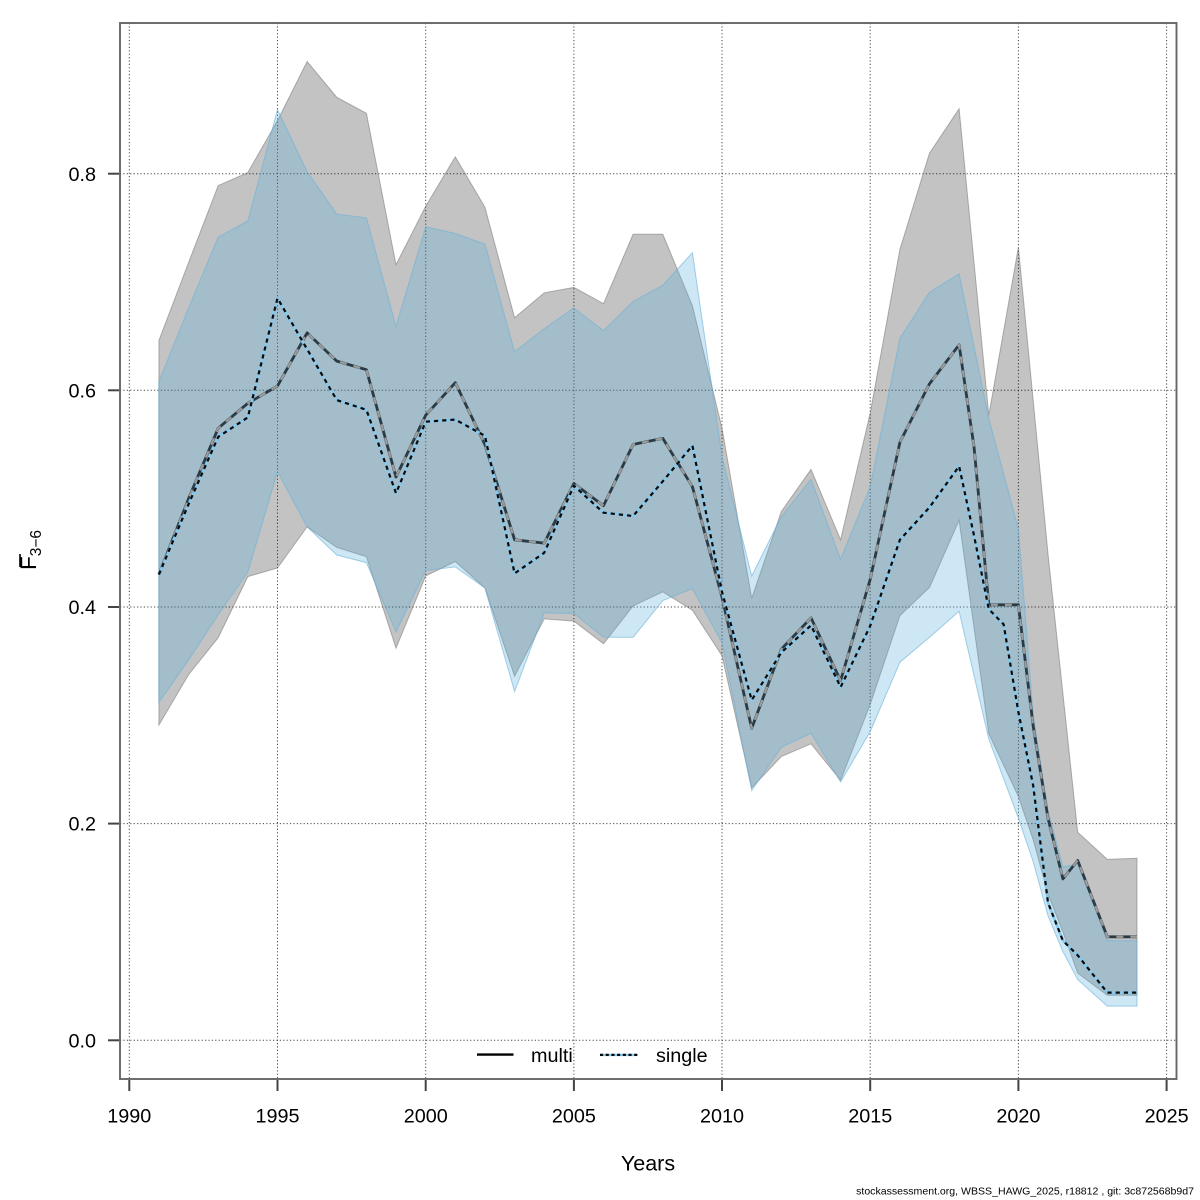 The height and width of the screenshot is (1200, 1200). I want to click on svg-text: 2025, so click(1167, 1117).